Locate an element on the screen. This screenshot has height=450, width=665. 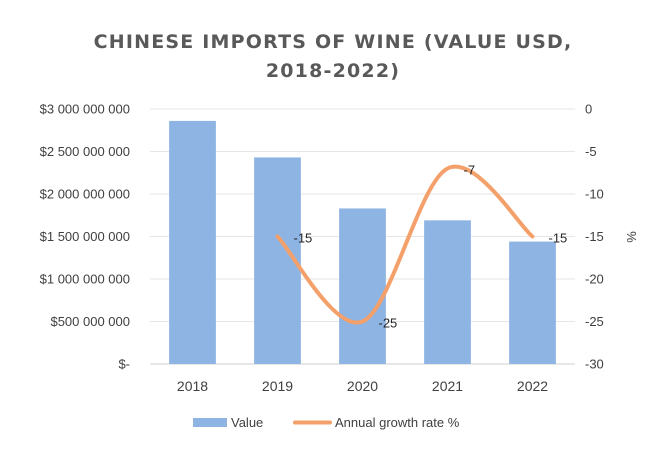
right-axis-label: % is located at coordinates (631, 237).